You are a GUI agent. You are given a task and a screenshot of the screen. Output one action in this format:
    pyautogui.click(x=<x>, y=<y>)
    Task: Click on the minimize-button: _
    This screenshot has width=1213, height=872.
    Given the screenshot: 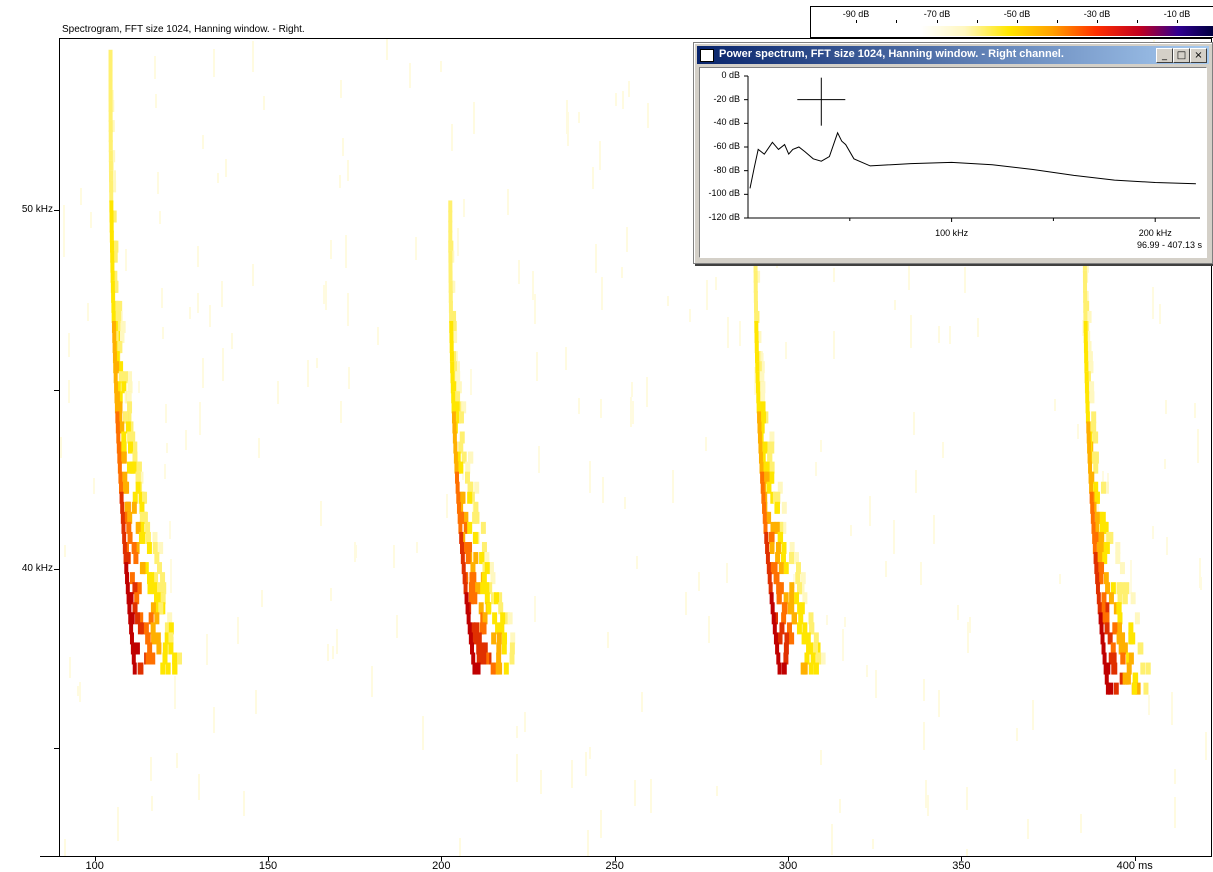 What is the action you would take?
    pyautogui.click(x=1164, y=55)
    